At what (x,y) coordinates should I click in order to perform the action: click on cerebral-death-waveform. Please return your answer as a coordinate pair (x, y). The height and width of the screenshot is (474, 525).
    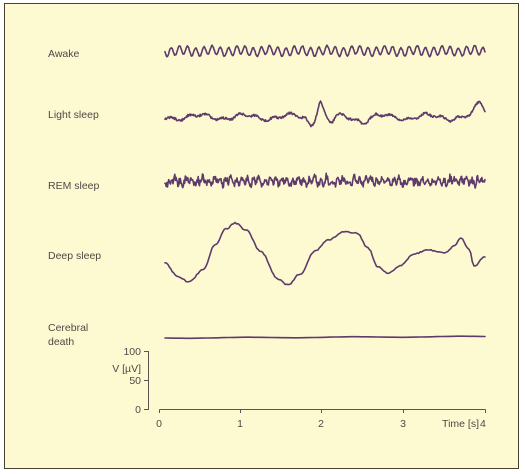
    Looking at the image, I should click on (325, 337).